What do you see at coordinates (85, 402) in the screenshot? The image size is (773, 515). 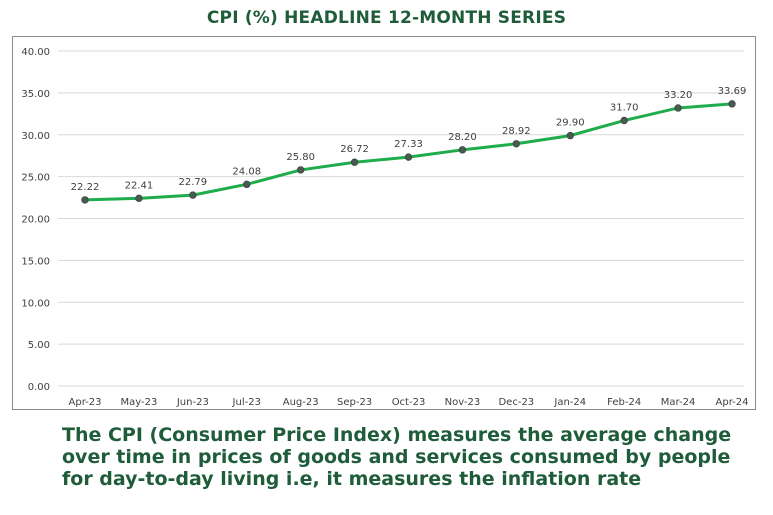 I see `x-tick-label: Apr-23` at bounding box center [85, 402].